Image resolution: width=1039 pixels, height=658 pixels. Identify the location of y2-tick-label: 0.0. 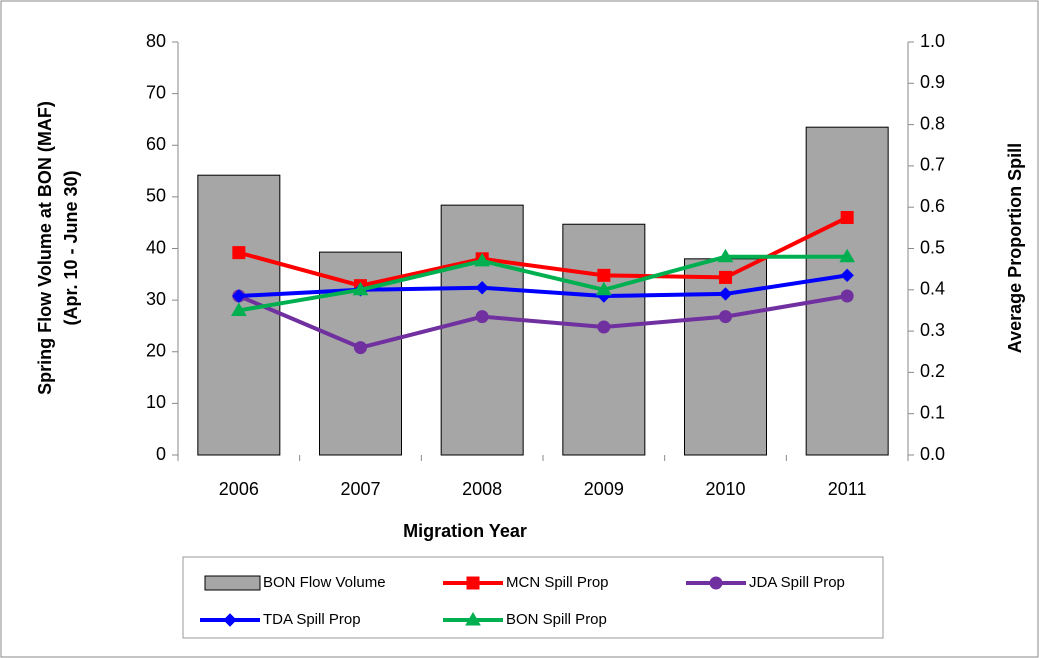
(932, 454).